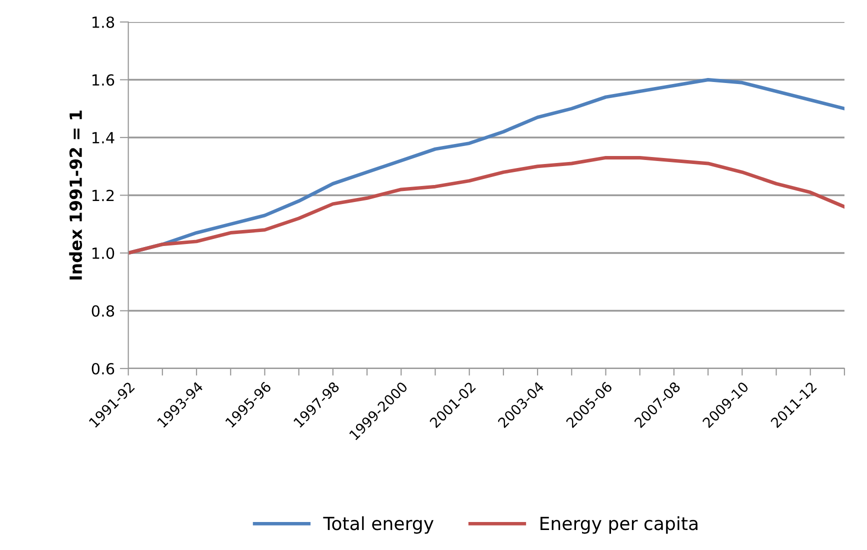 Image resolution: width=867 pixels, height=550 pixels. Describe the element at coordinates (103, 80) in the screenshot. I see `y-tick-label: 1.6` at that location.